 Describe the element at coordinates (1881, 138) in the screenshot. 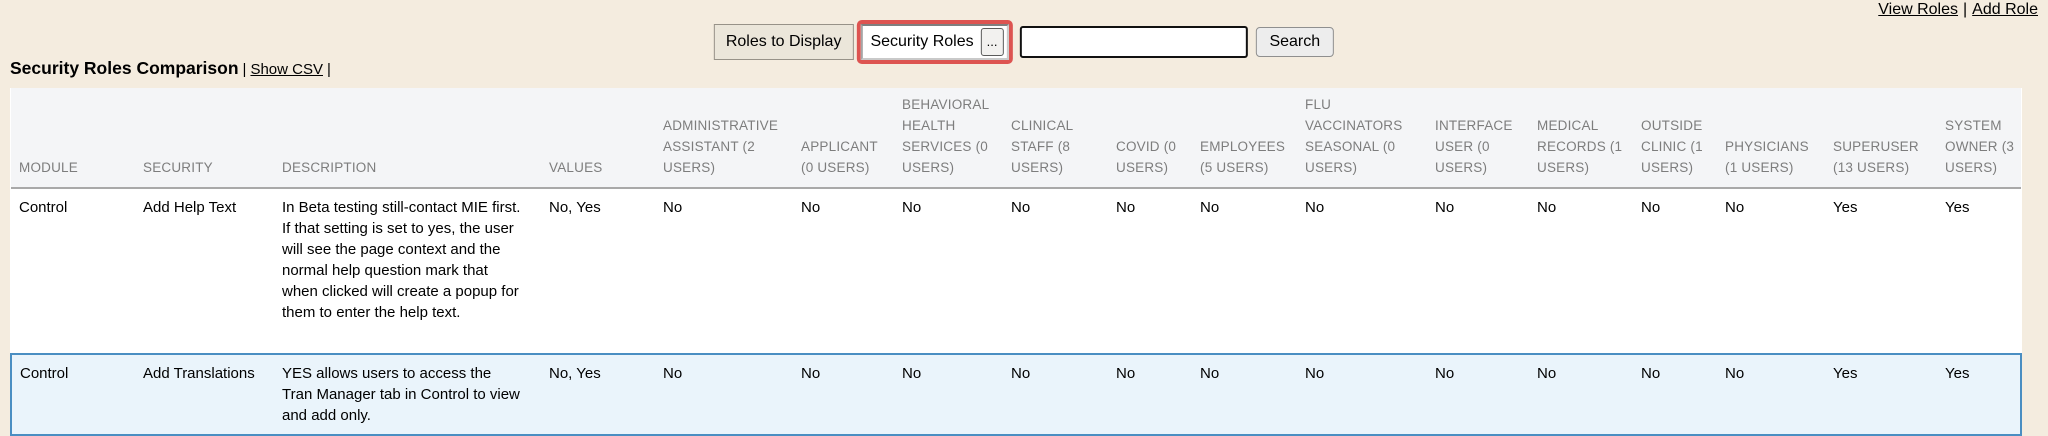

I see `column-header-superuser: SUPERUSER (13 USERS)` at that location.